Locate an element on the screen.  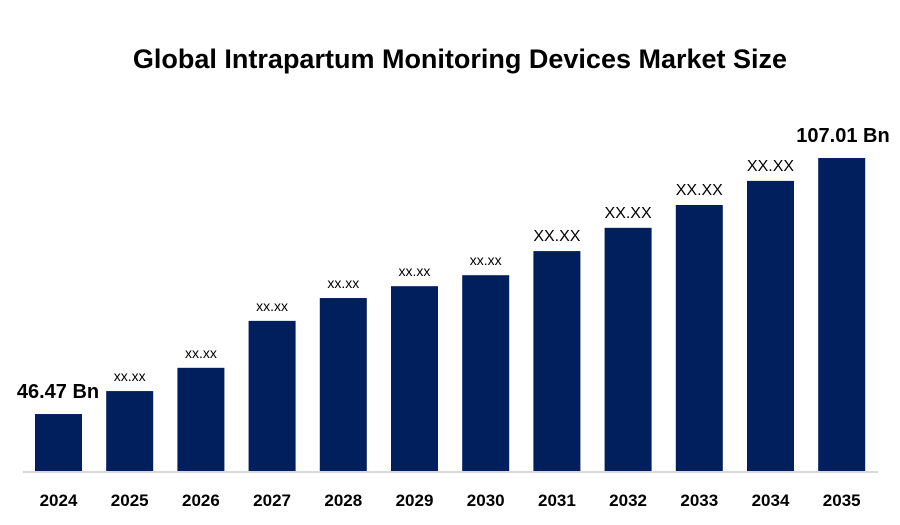
x-tick-label: 2029 is located at coordinates (415, 500).